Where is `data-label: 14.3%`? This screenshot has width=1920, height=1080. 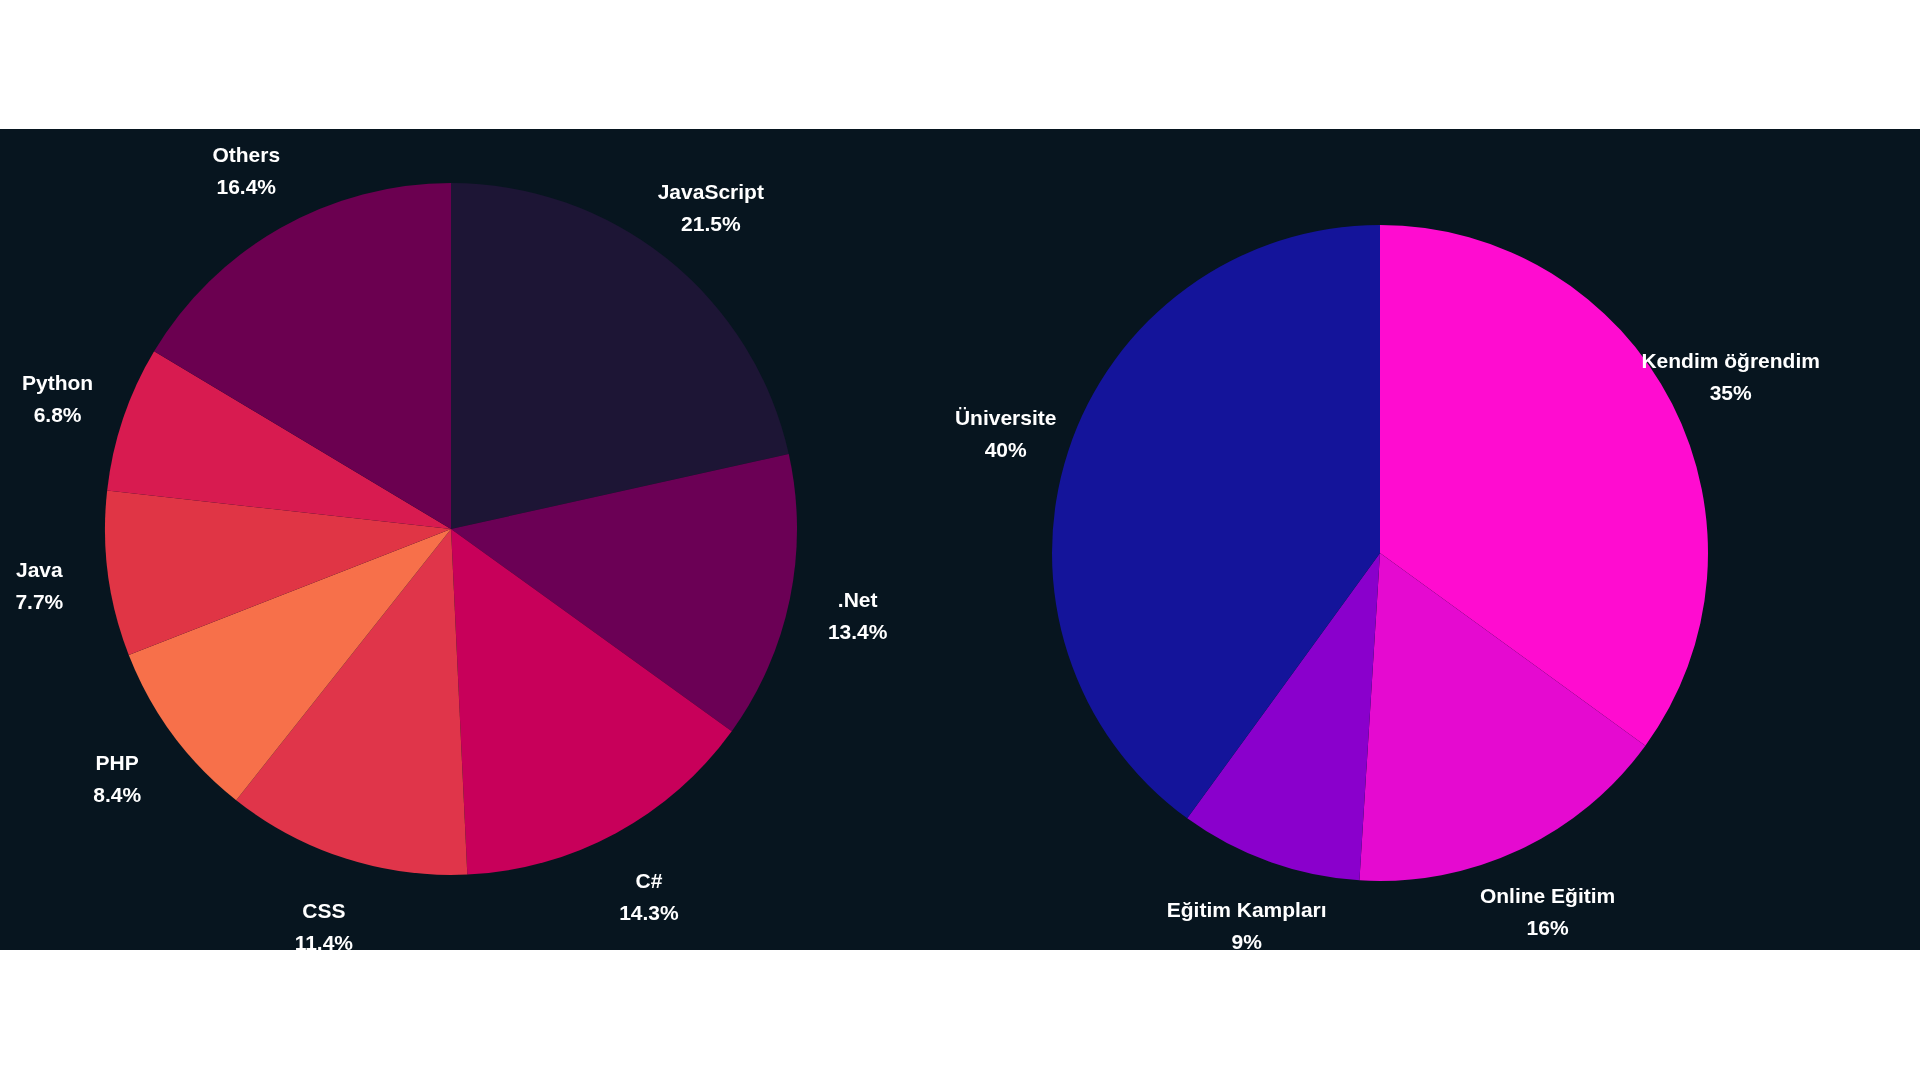 data-label: 14.3% is located at coordinates (649, 912).